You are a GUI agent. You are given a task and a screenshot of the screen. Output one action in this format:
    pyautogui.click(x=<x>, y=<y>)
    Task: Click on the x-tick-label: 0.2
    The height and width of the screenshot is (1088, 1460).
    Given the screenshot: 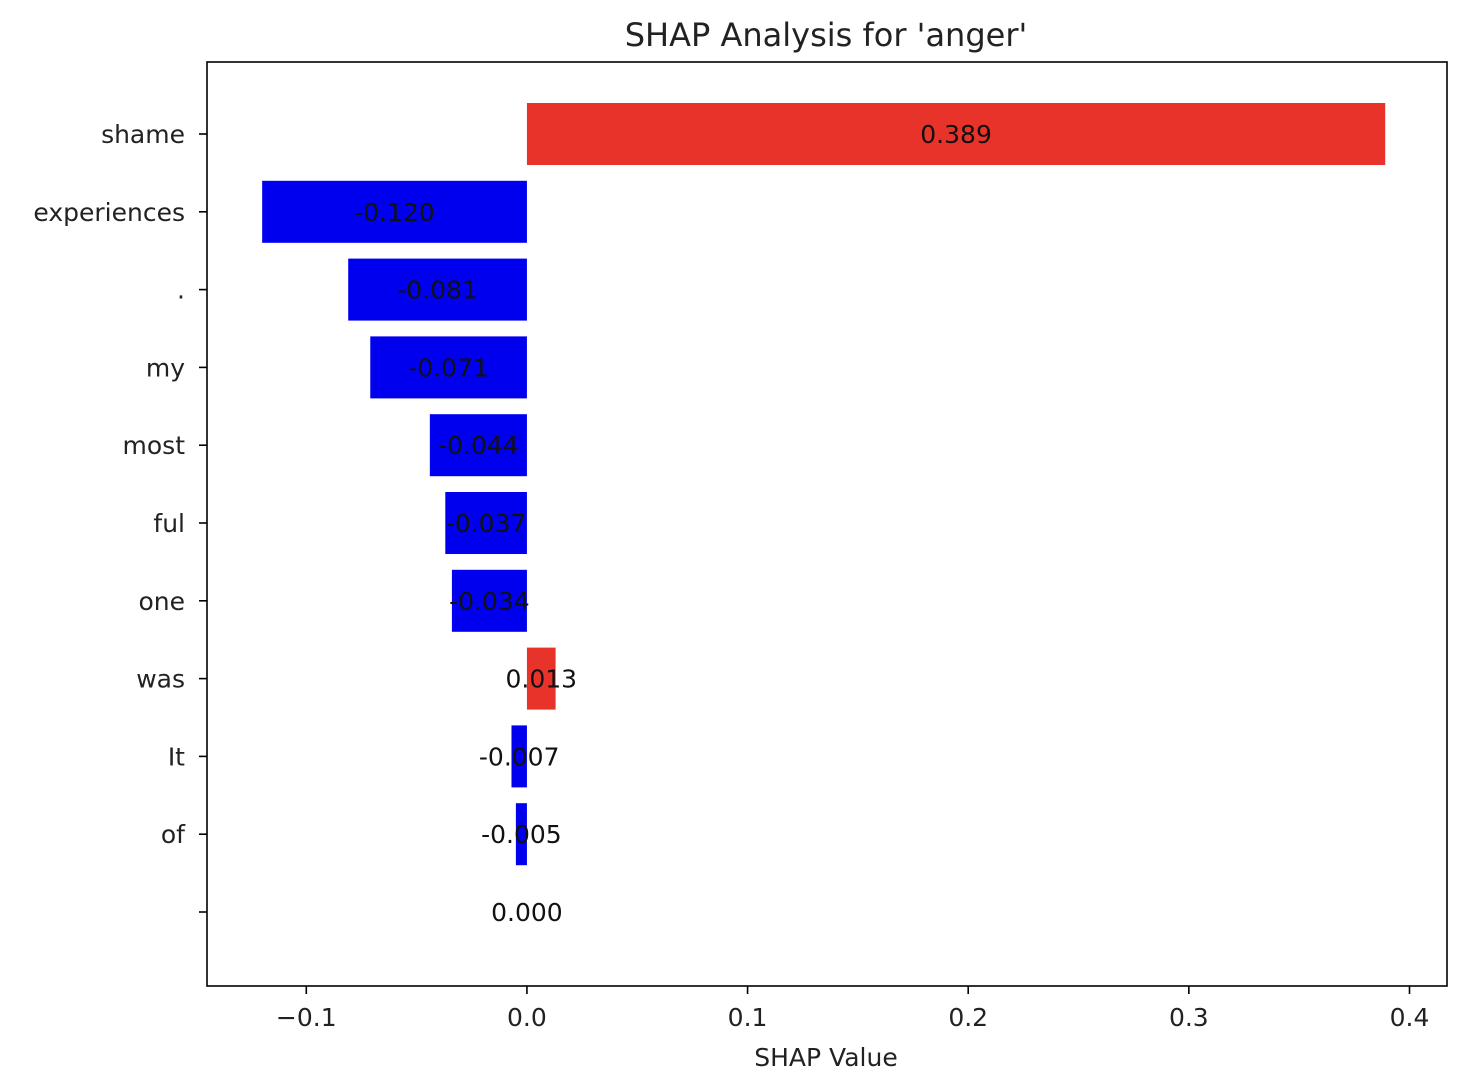 What is the action you would take?
    pyautogui.click(x=968, y=1017)
    